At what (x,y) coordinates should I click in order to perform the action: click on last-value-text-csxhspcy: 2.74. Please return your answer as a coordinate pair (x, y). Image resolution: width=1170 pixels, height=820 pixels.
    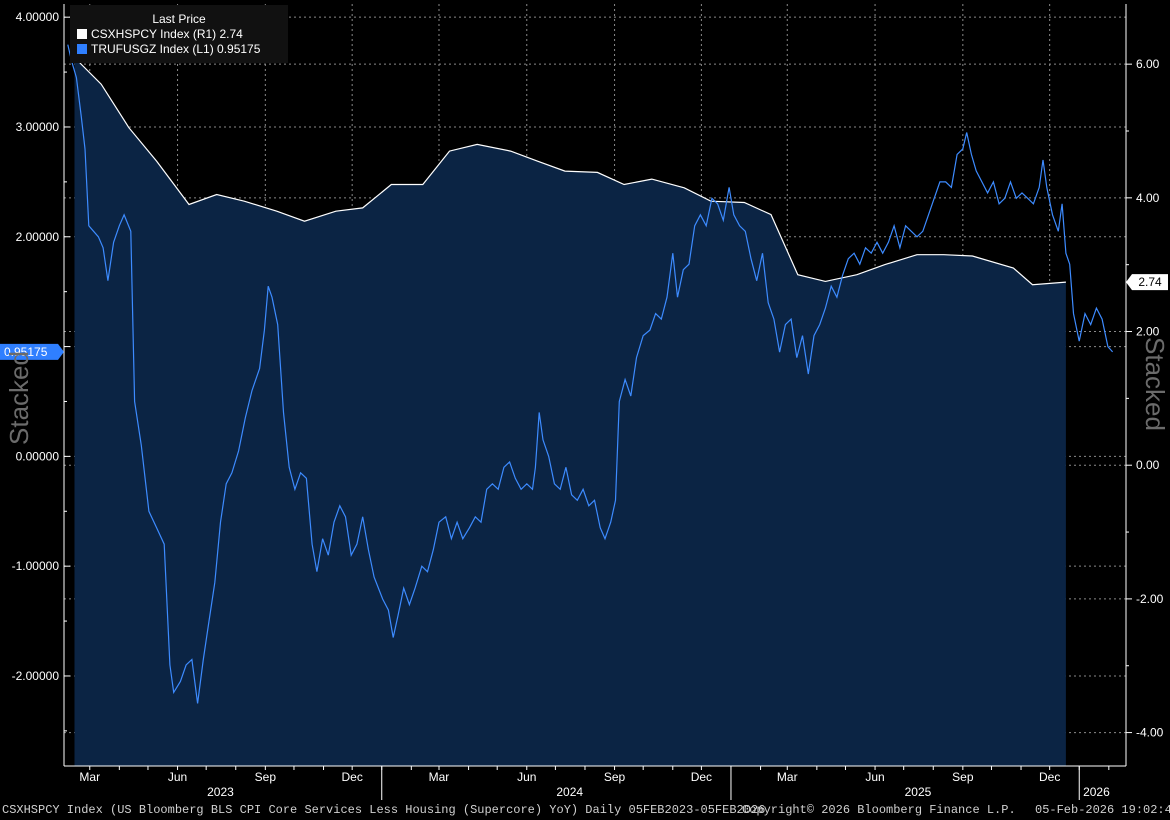
    Looking at the image, I should click on (1150, 282).